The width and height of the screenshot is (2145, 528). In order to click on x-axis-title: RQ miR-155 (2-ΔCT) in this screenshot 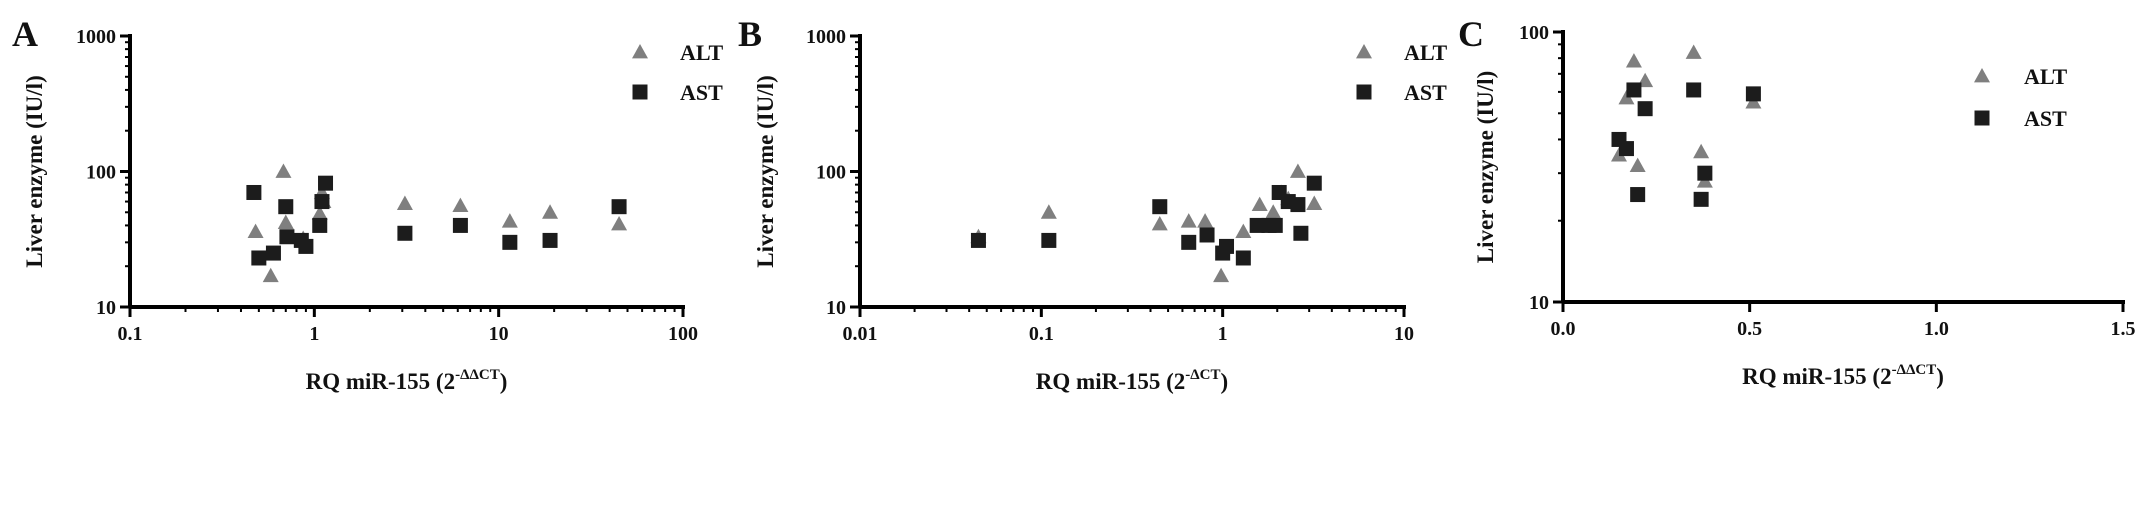, I will do `click(1132, 380)`.